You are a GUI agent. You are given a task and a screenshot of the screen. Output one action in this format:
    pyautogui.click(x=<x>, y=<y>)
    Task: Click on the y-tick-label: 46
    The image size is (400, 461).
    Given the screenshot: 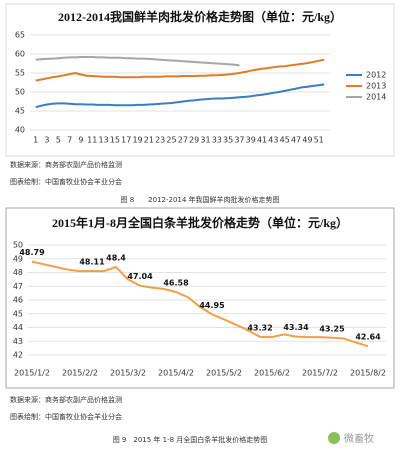 What is the action you would take?
    pyautogui.click(x=18, y=300)
    